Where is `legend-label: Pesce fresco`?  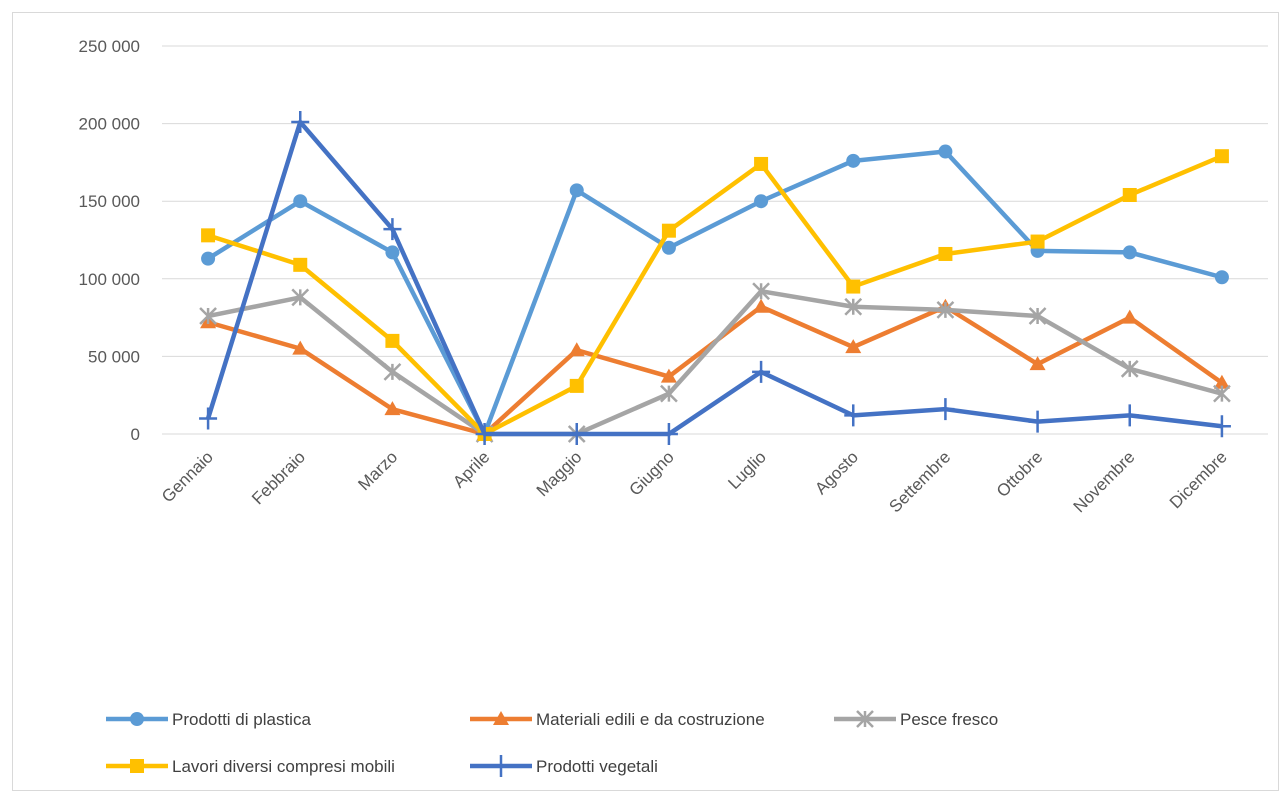
legend-label: Pesce fresco is located at coordinates (949, 719).